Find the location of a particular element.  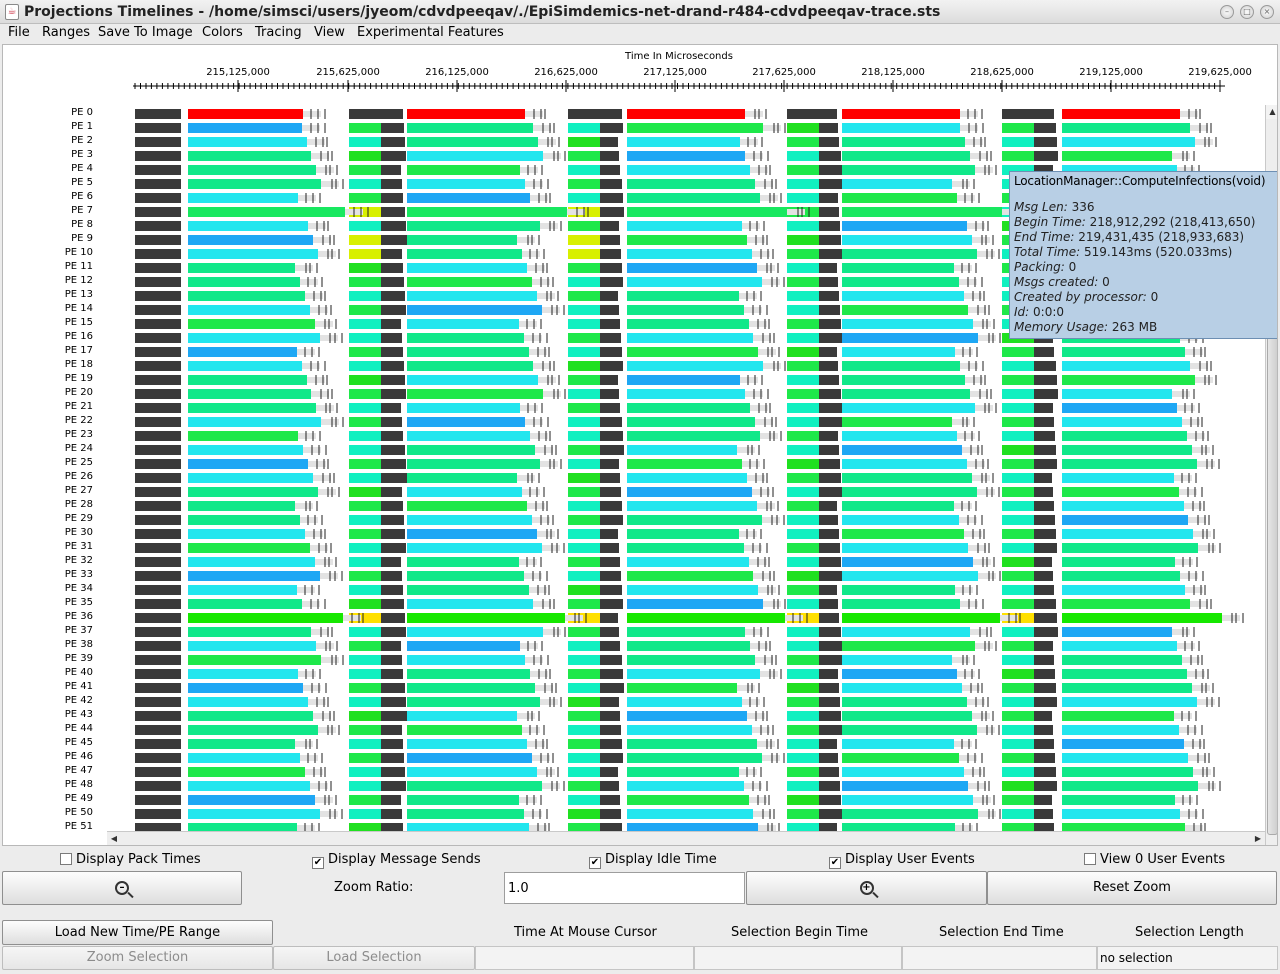

minimize-icon: – is located at coordinates (1227, 12).